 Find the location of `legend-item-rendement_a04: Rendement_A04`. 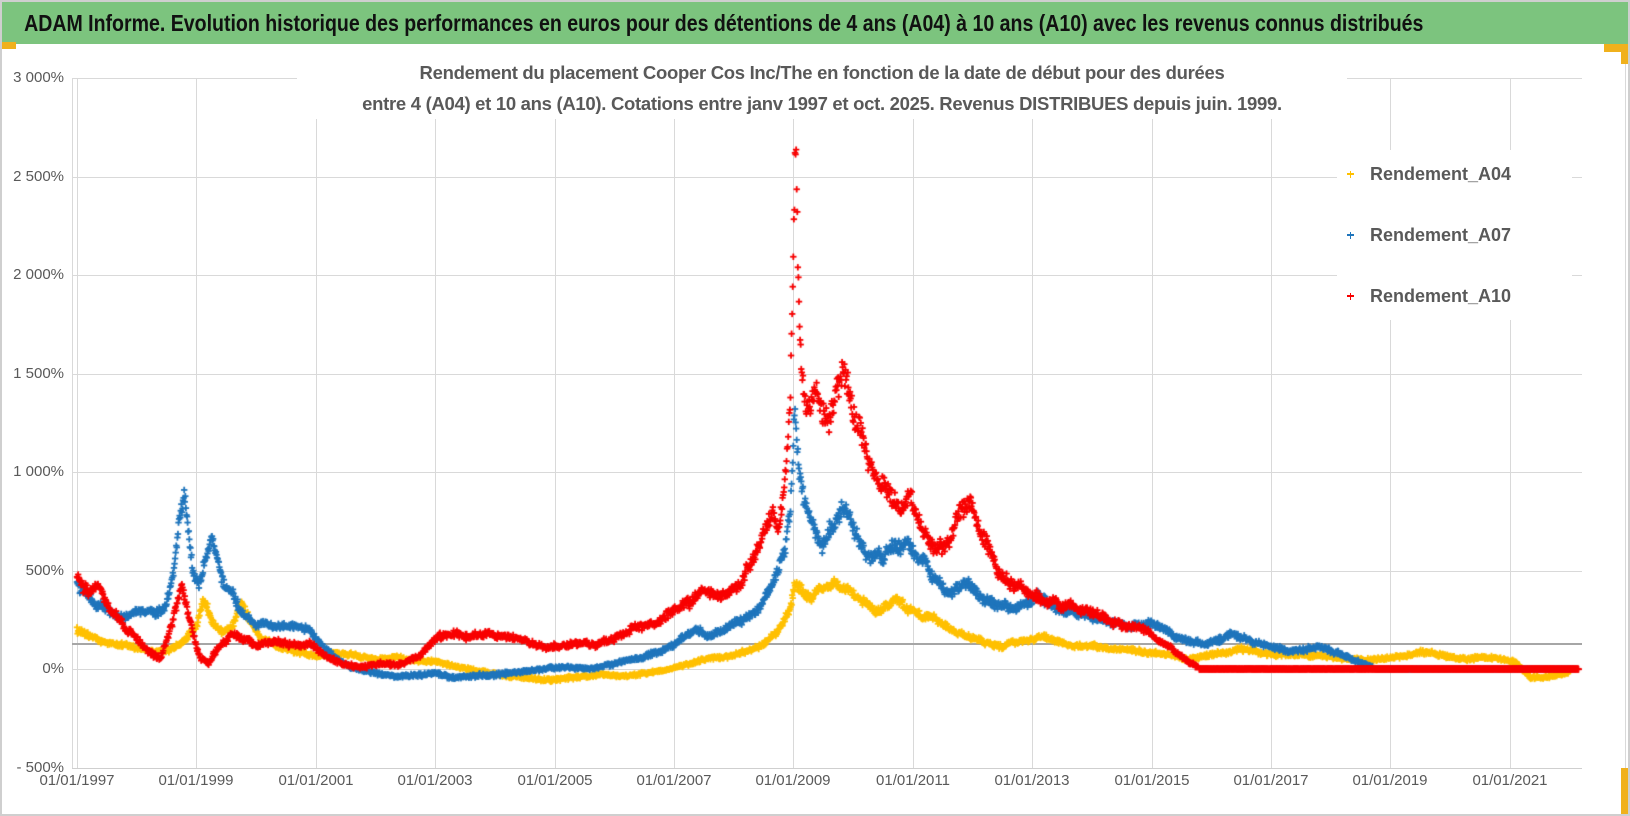

legend-item-rendement_a04: Rendement_A04 is located at coordinates (1454, 174).